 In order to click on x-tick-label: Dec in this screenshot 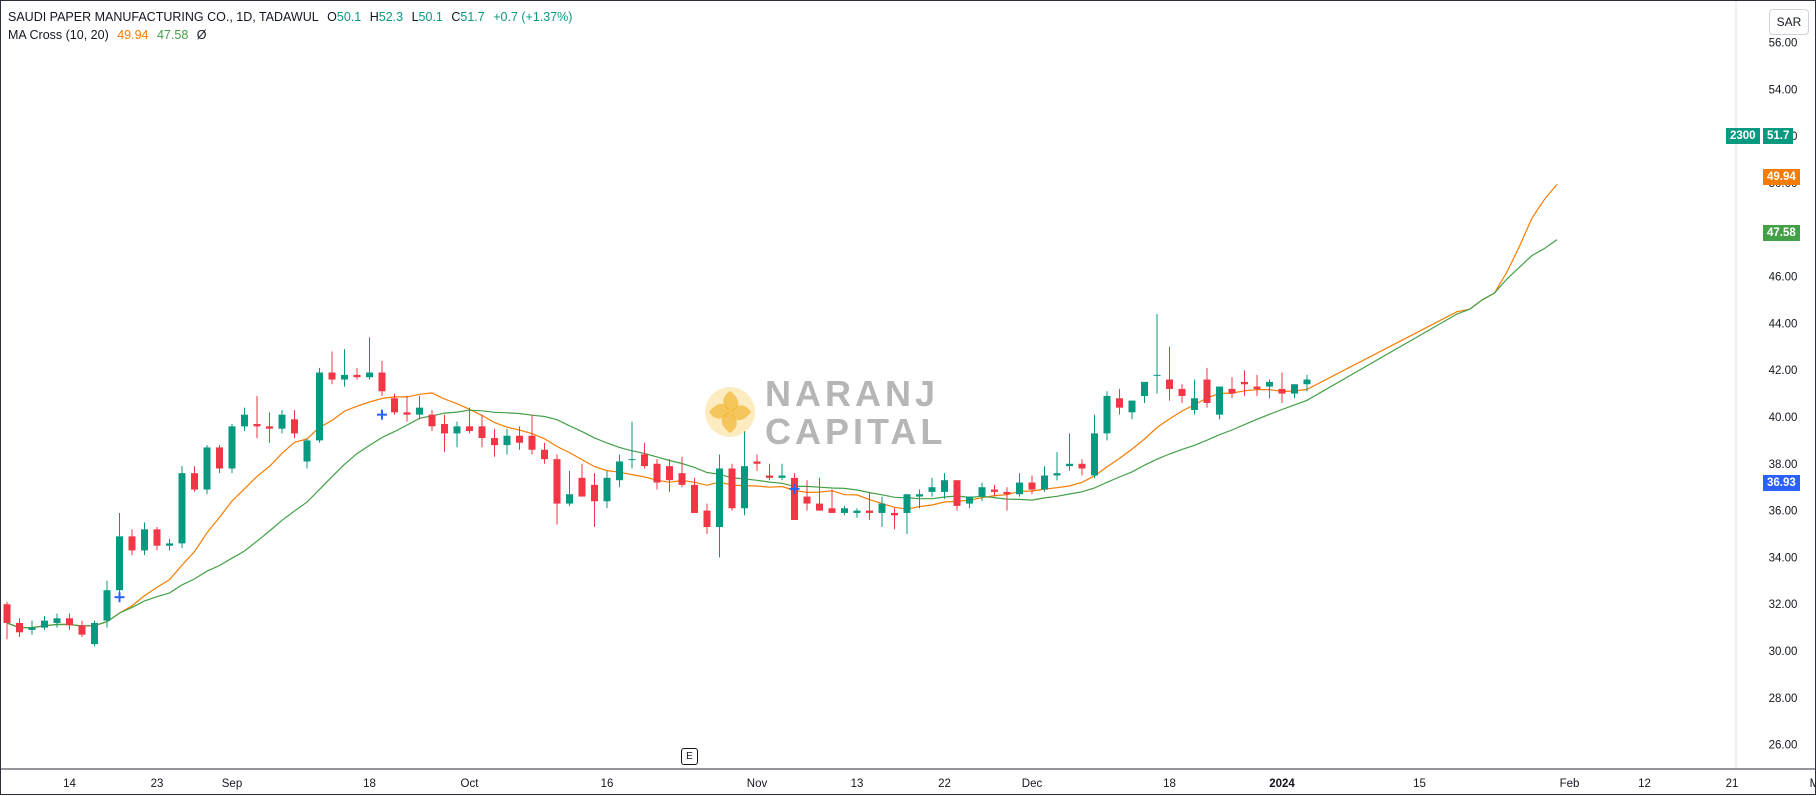, I will do `click(1032, 784)`.